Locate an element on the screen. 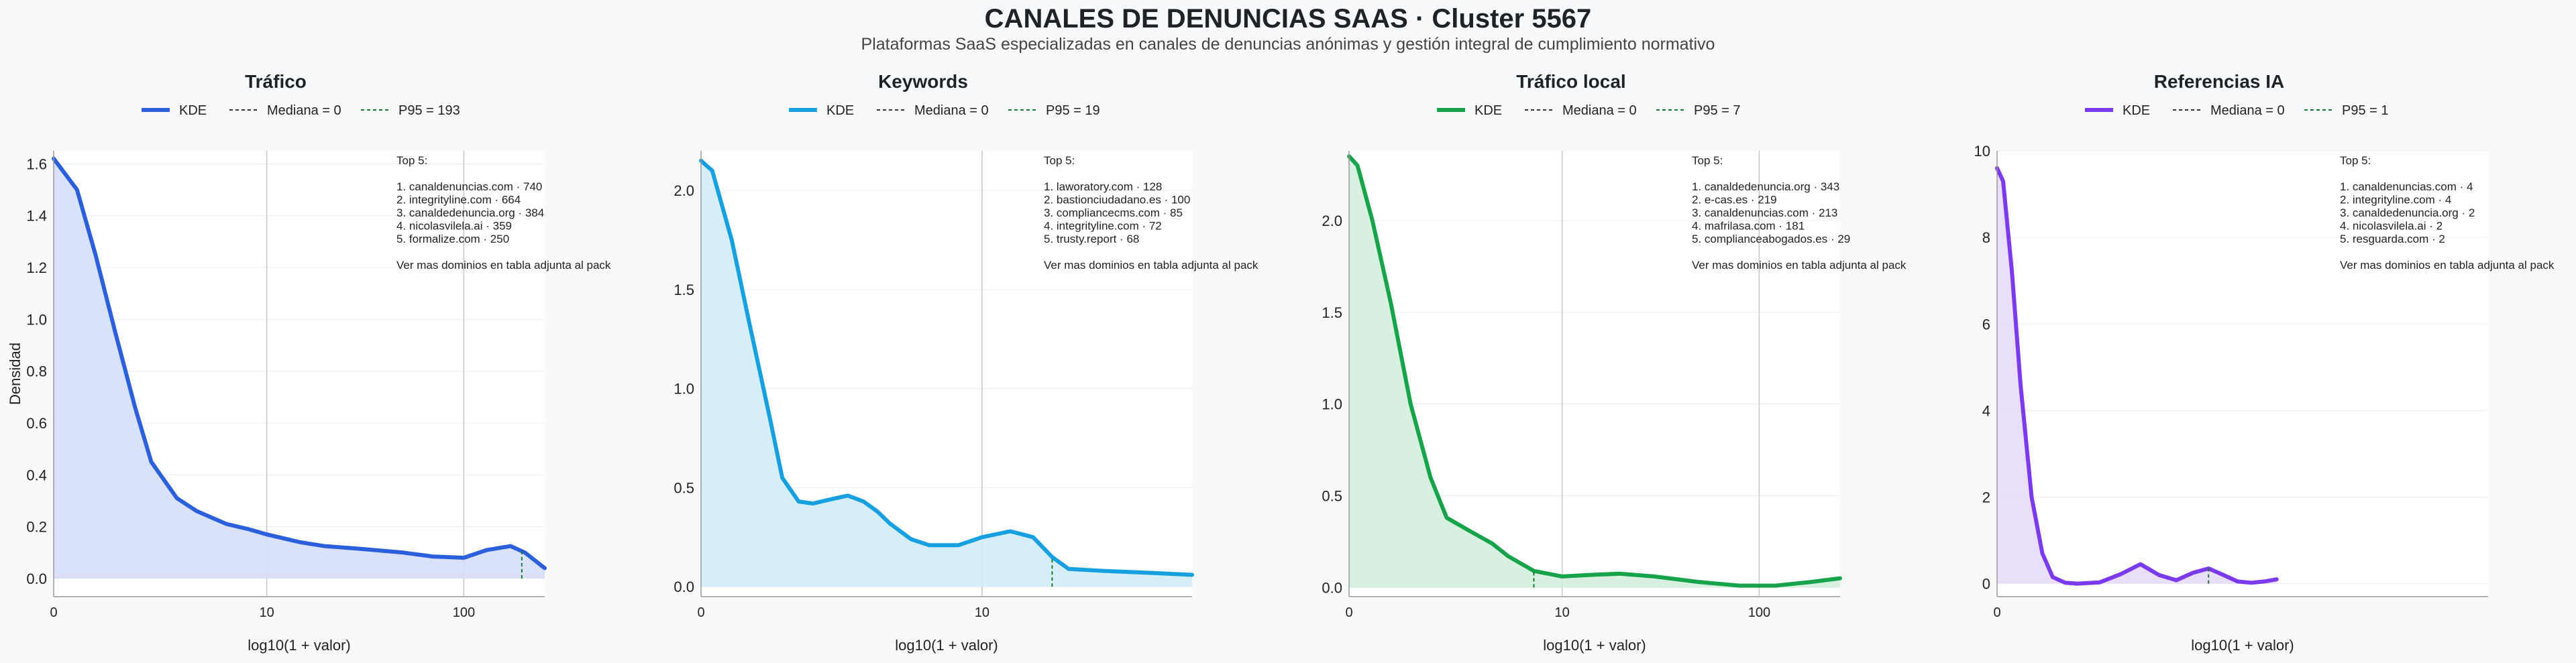  y-tick-label: 1.6 is located at coordinates (36, 164).